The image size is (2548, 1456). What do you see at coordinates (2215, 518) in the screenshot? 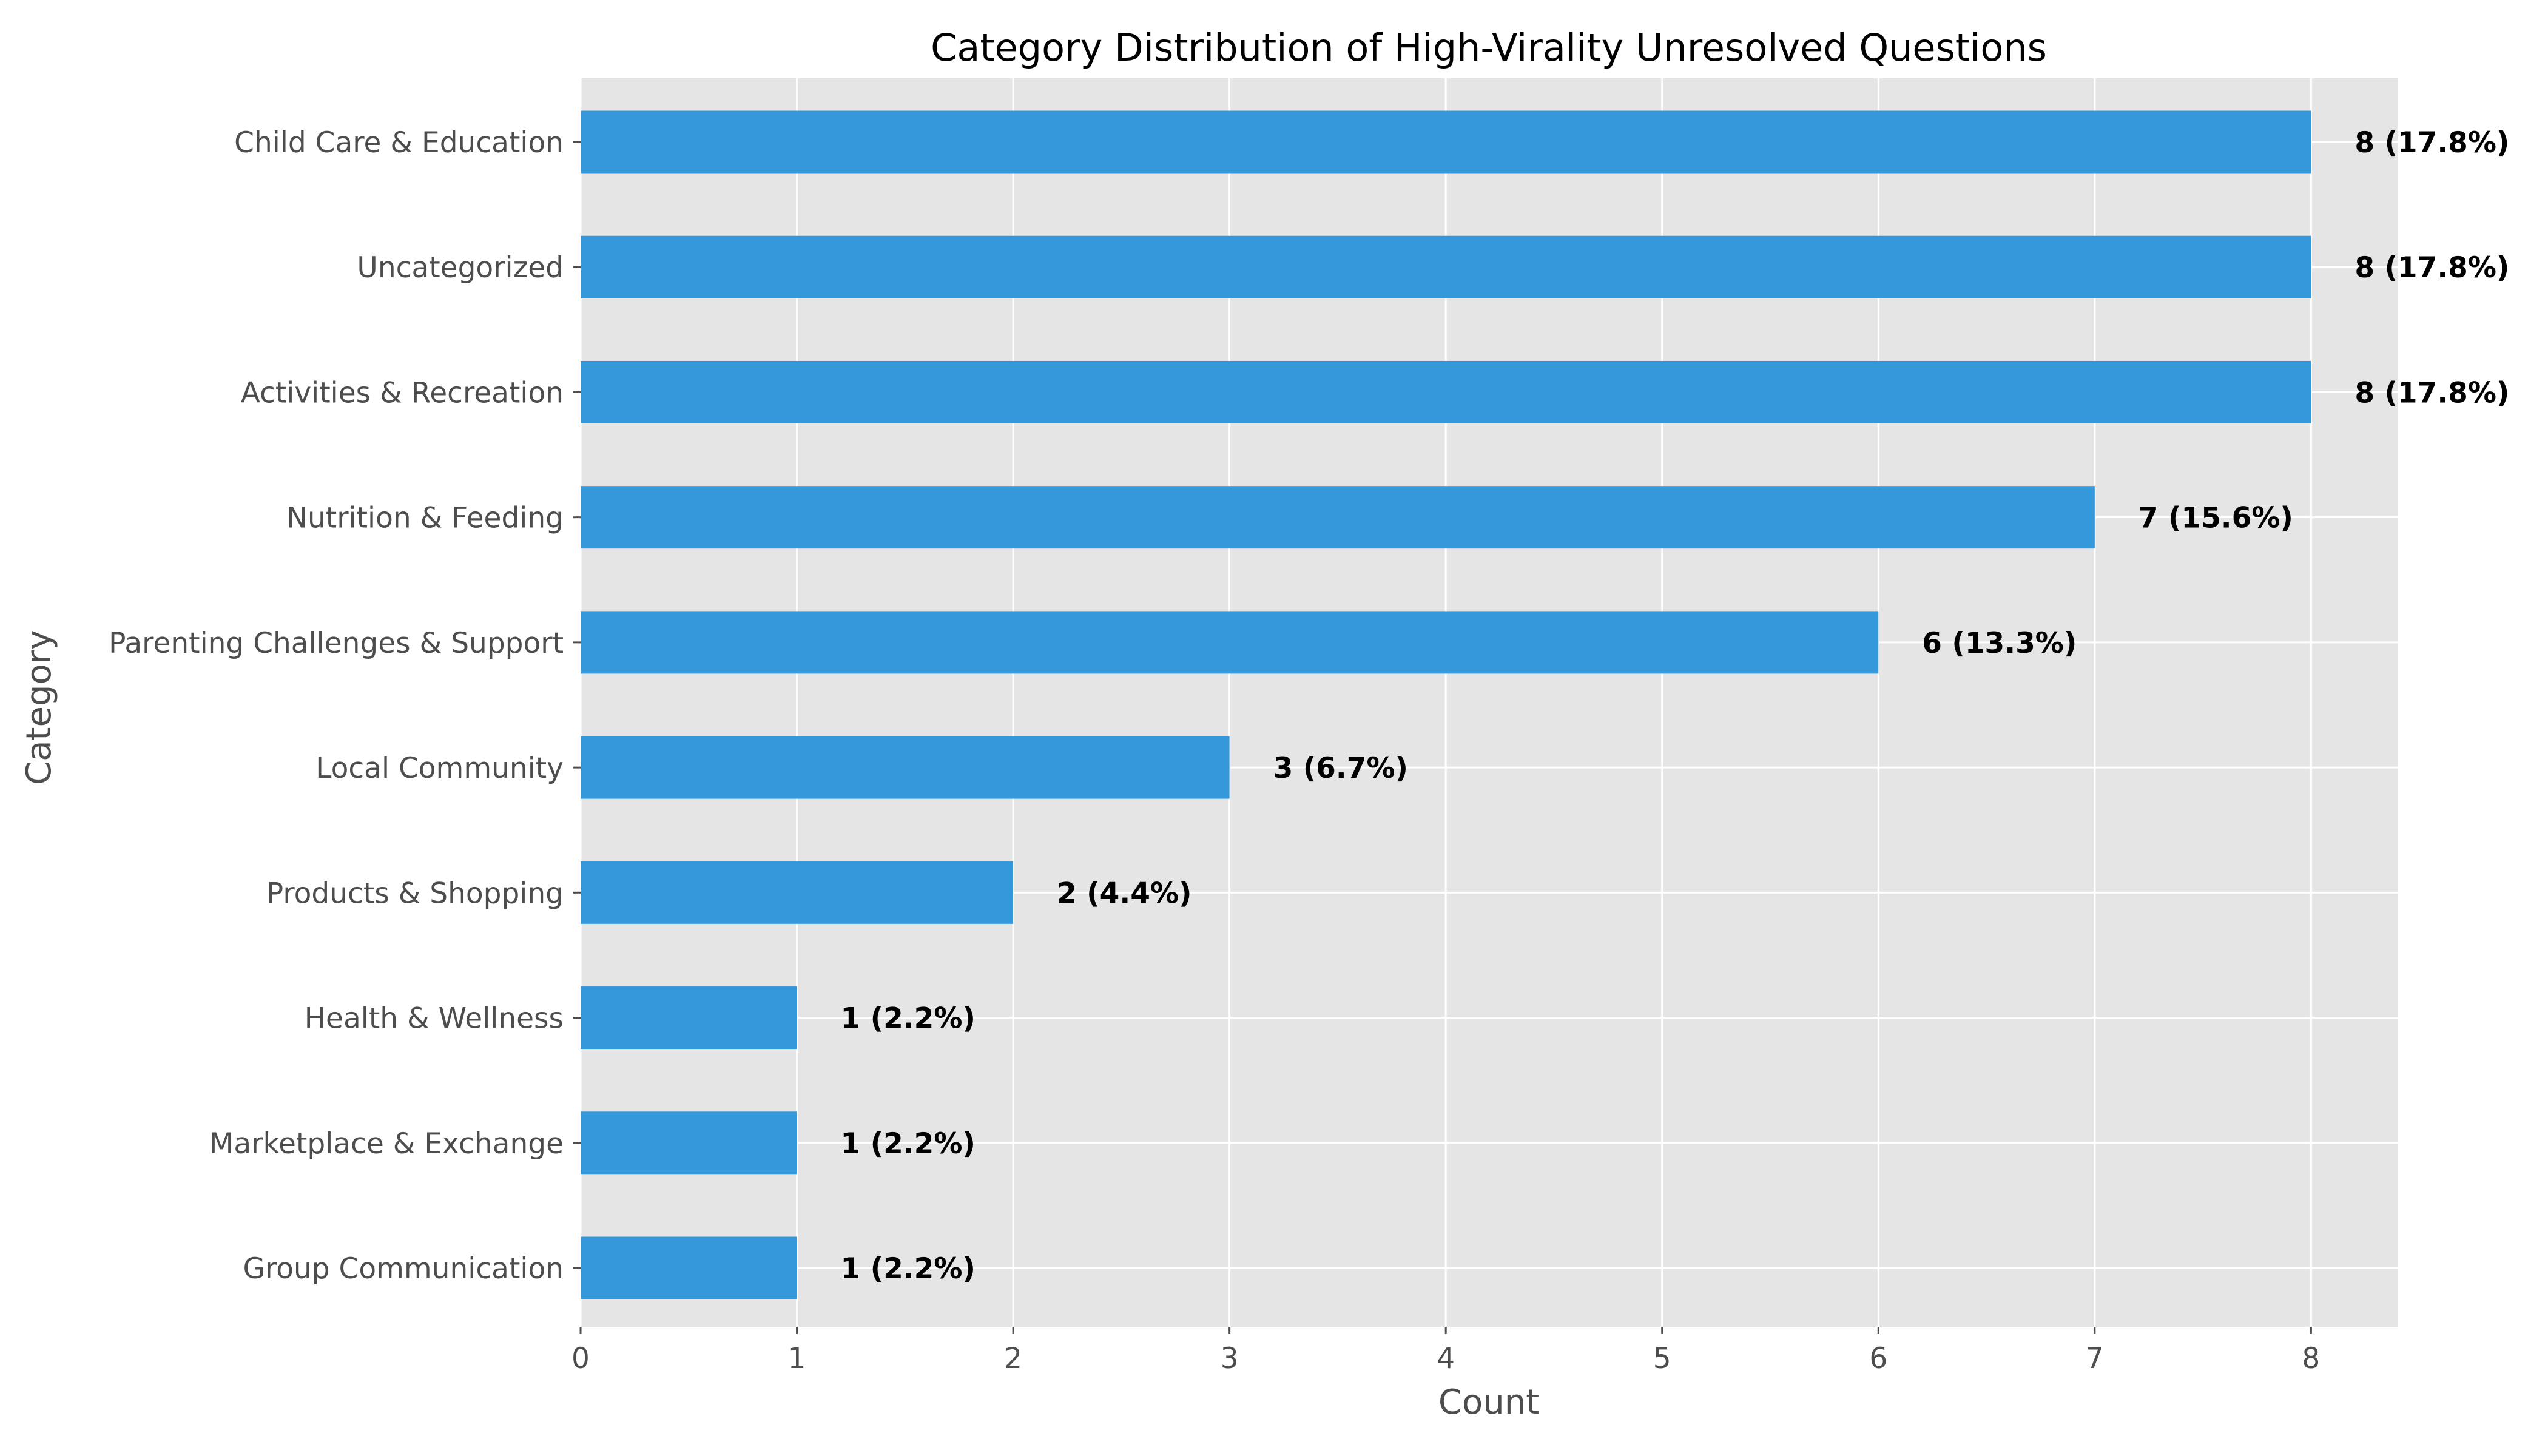
I see `bar-data-label: 7 (15.6%)` at bounding box center [2215, 518].